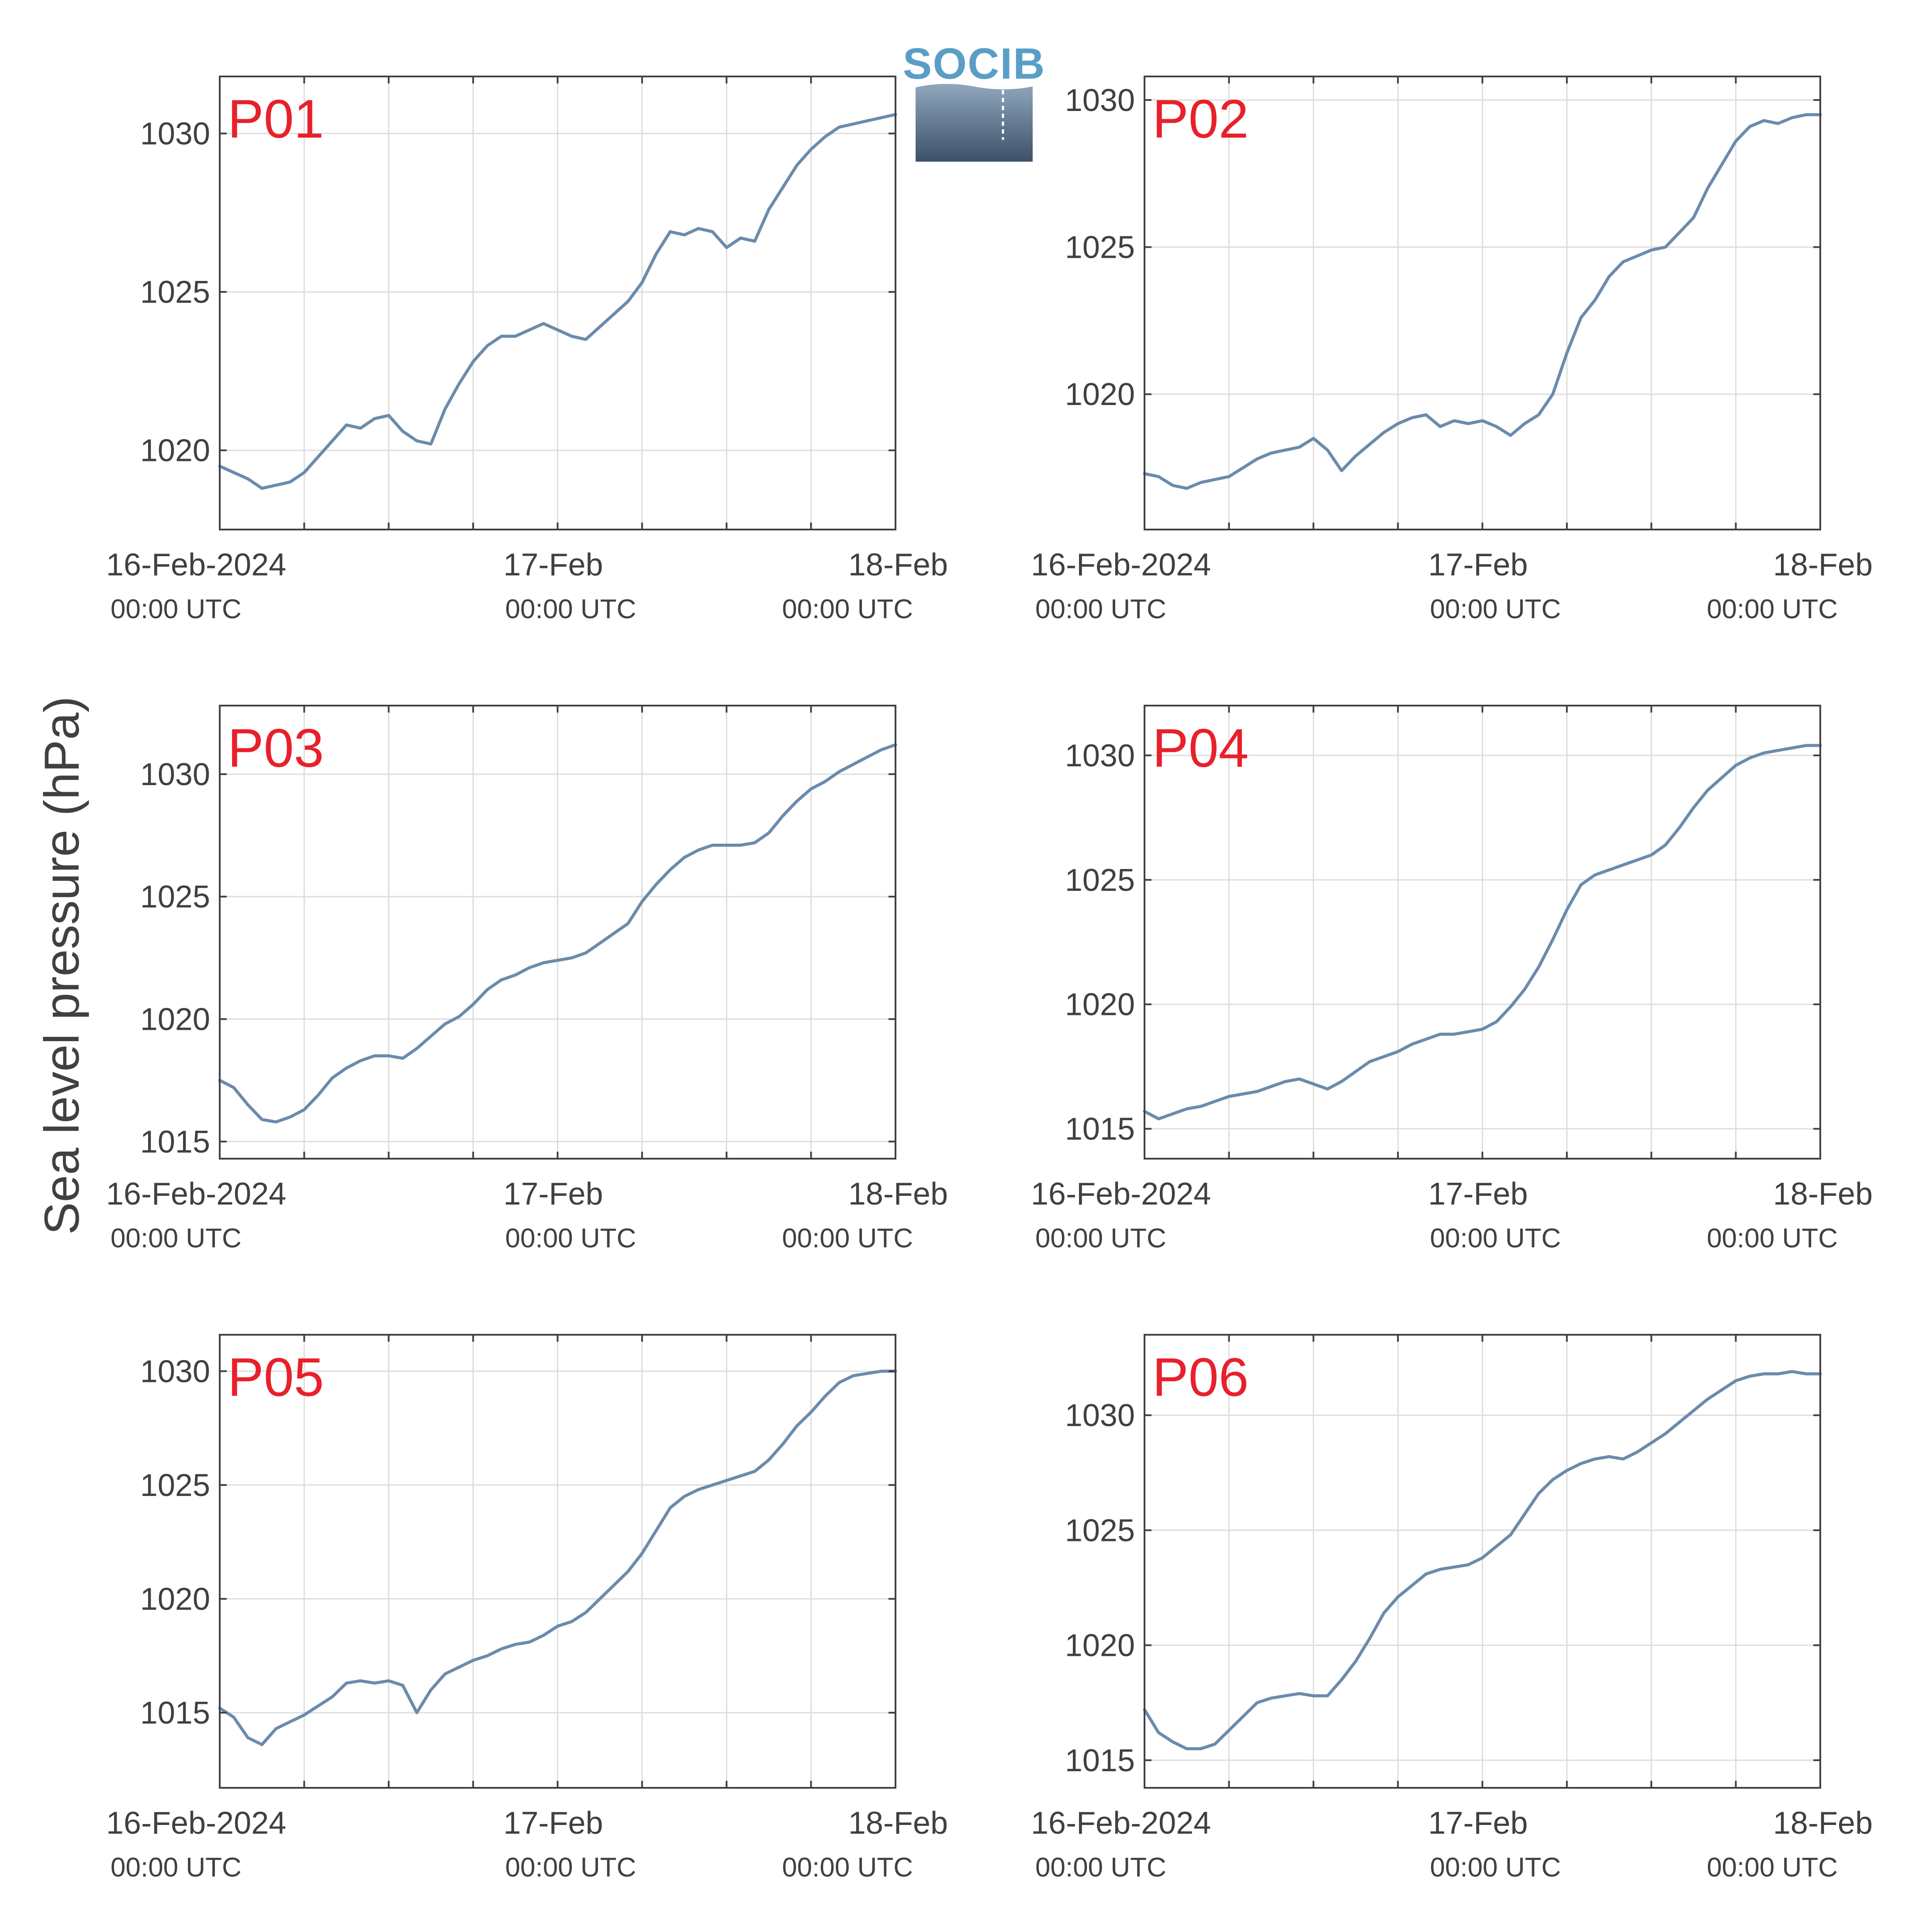 The width and height of the screenshot is (1919, 1932). What do you see at coordinates (975, 122) in the screenshot?
I see `logo-wave-block` at bounding box center [975, 122].